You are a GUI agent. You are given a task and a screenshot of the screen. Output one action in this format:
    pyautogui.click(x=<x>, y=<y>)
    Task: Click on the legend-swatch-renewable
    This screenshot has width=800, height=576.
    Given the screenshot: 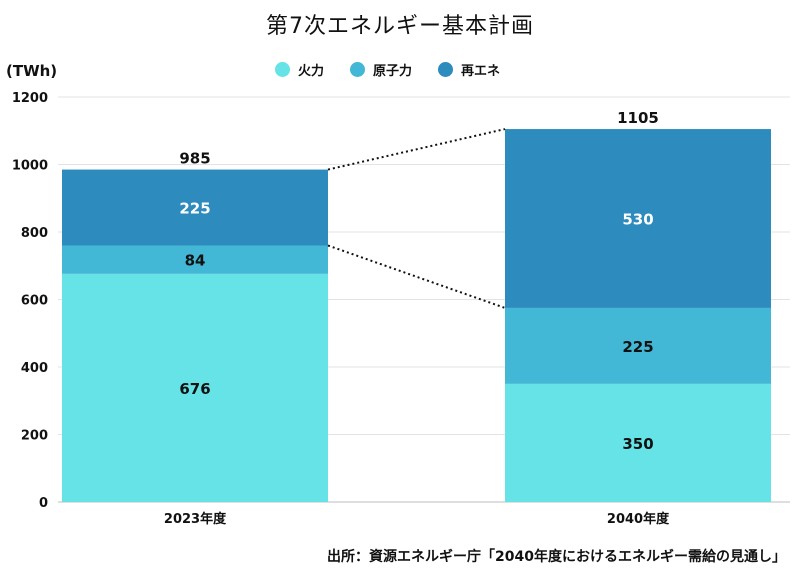 What is the action you would take?
    pyautogui.click(x=446, y=69)
    